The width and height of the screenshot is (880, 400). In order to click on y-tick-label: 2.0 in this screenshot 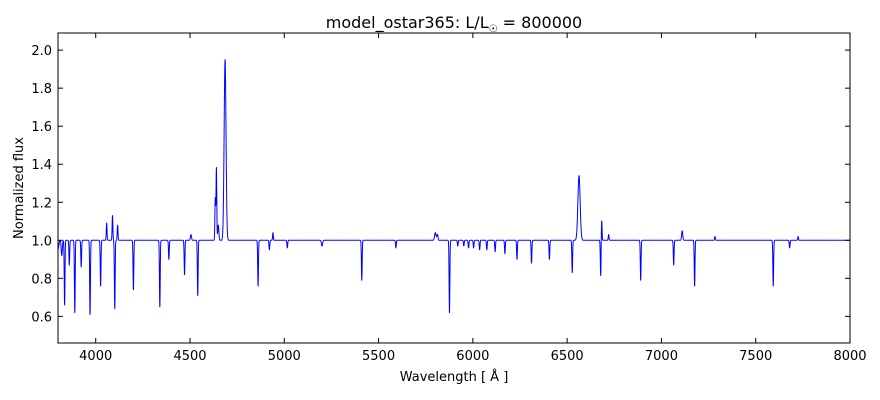, I will do `click(41, 51)`.